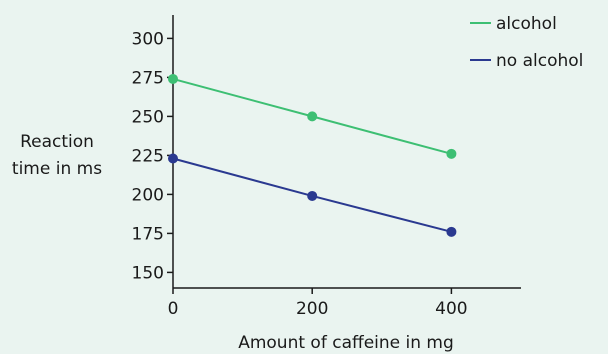 This screenshot has width=608, height=354. Describe the element at coordinates (57, 142) in the screenshot. I see `y-axis-title-line-1: Reaction` at that location.